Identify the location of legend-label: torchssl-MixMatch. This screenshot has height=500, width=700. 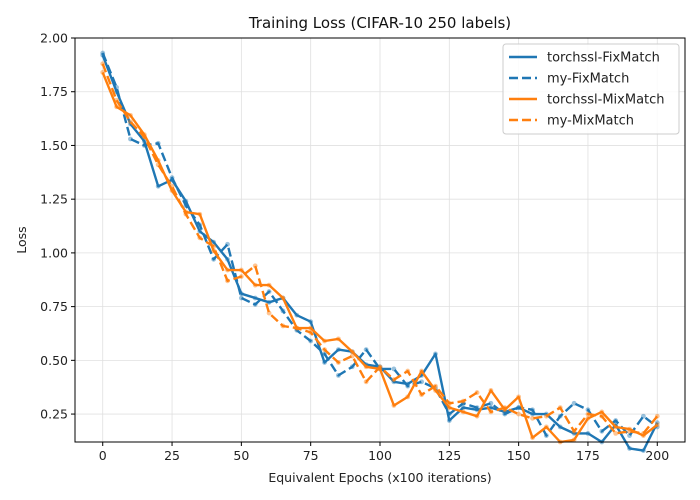
(606, 100).